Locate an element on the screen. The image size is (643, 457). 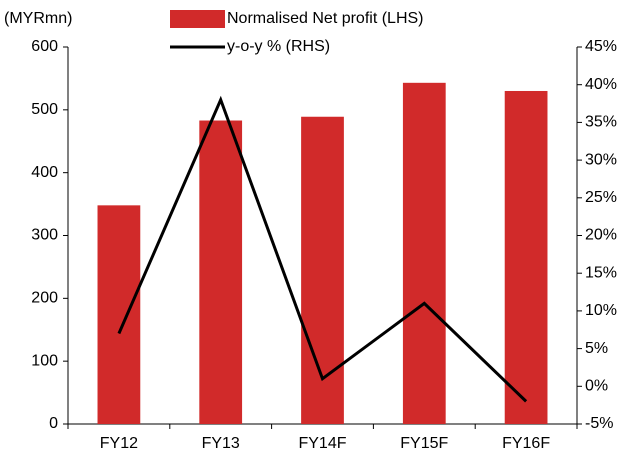
y-tick-label: 100 is located at coordinates (44, 360).